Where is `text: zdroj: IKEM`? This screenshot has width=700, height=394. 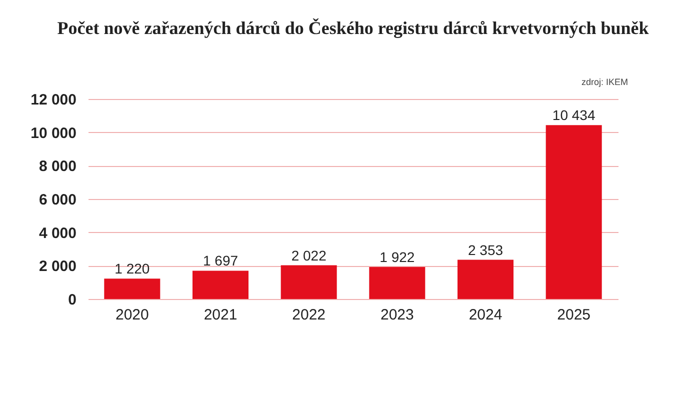
text: zdroj: IKEM is located at coordinates (604, 82).